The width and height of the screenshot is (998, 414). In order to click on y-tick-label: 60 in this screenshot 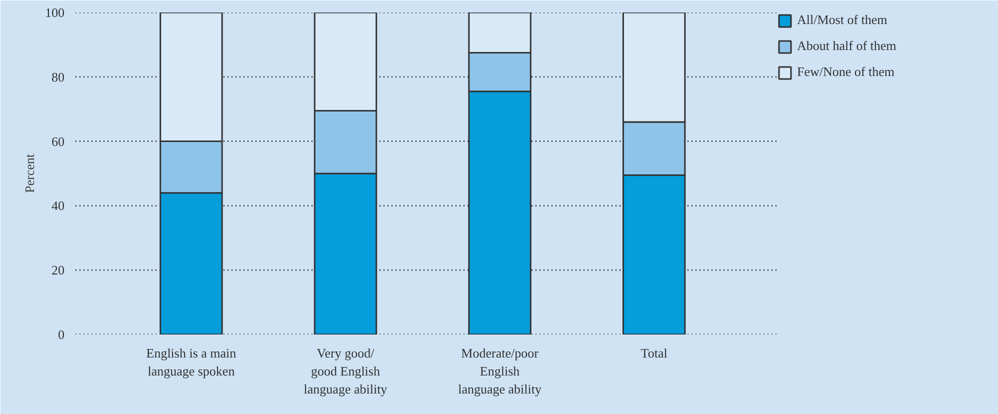, I will do `click(58, 141)`.